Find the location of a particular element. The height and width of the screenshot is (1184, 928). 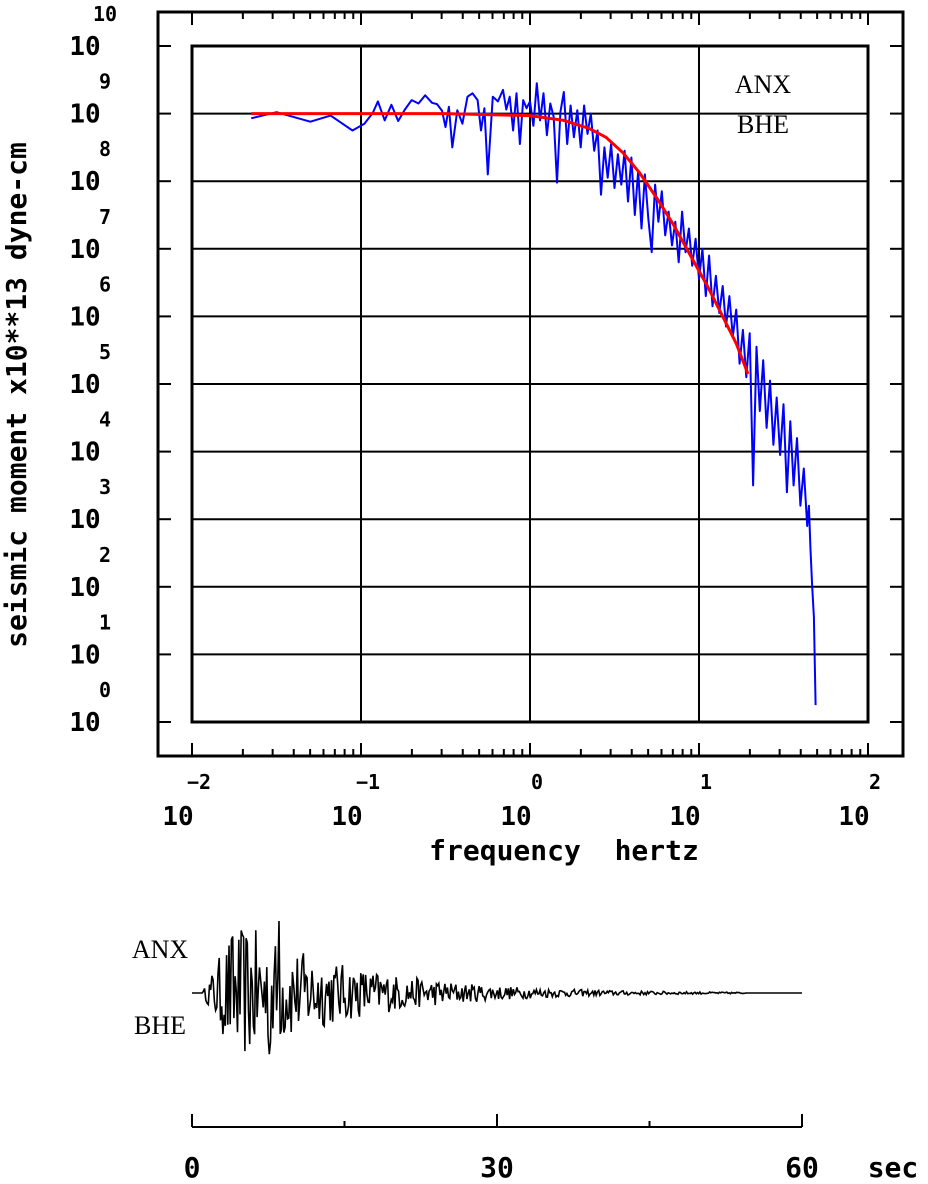

y-axis-label: seismic moment x10**13 dyne-cm is located at coordinates (16, 395).